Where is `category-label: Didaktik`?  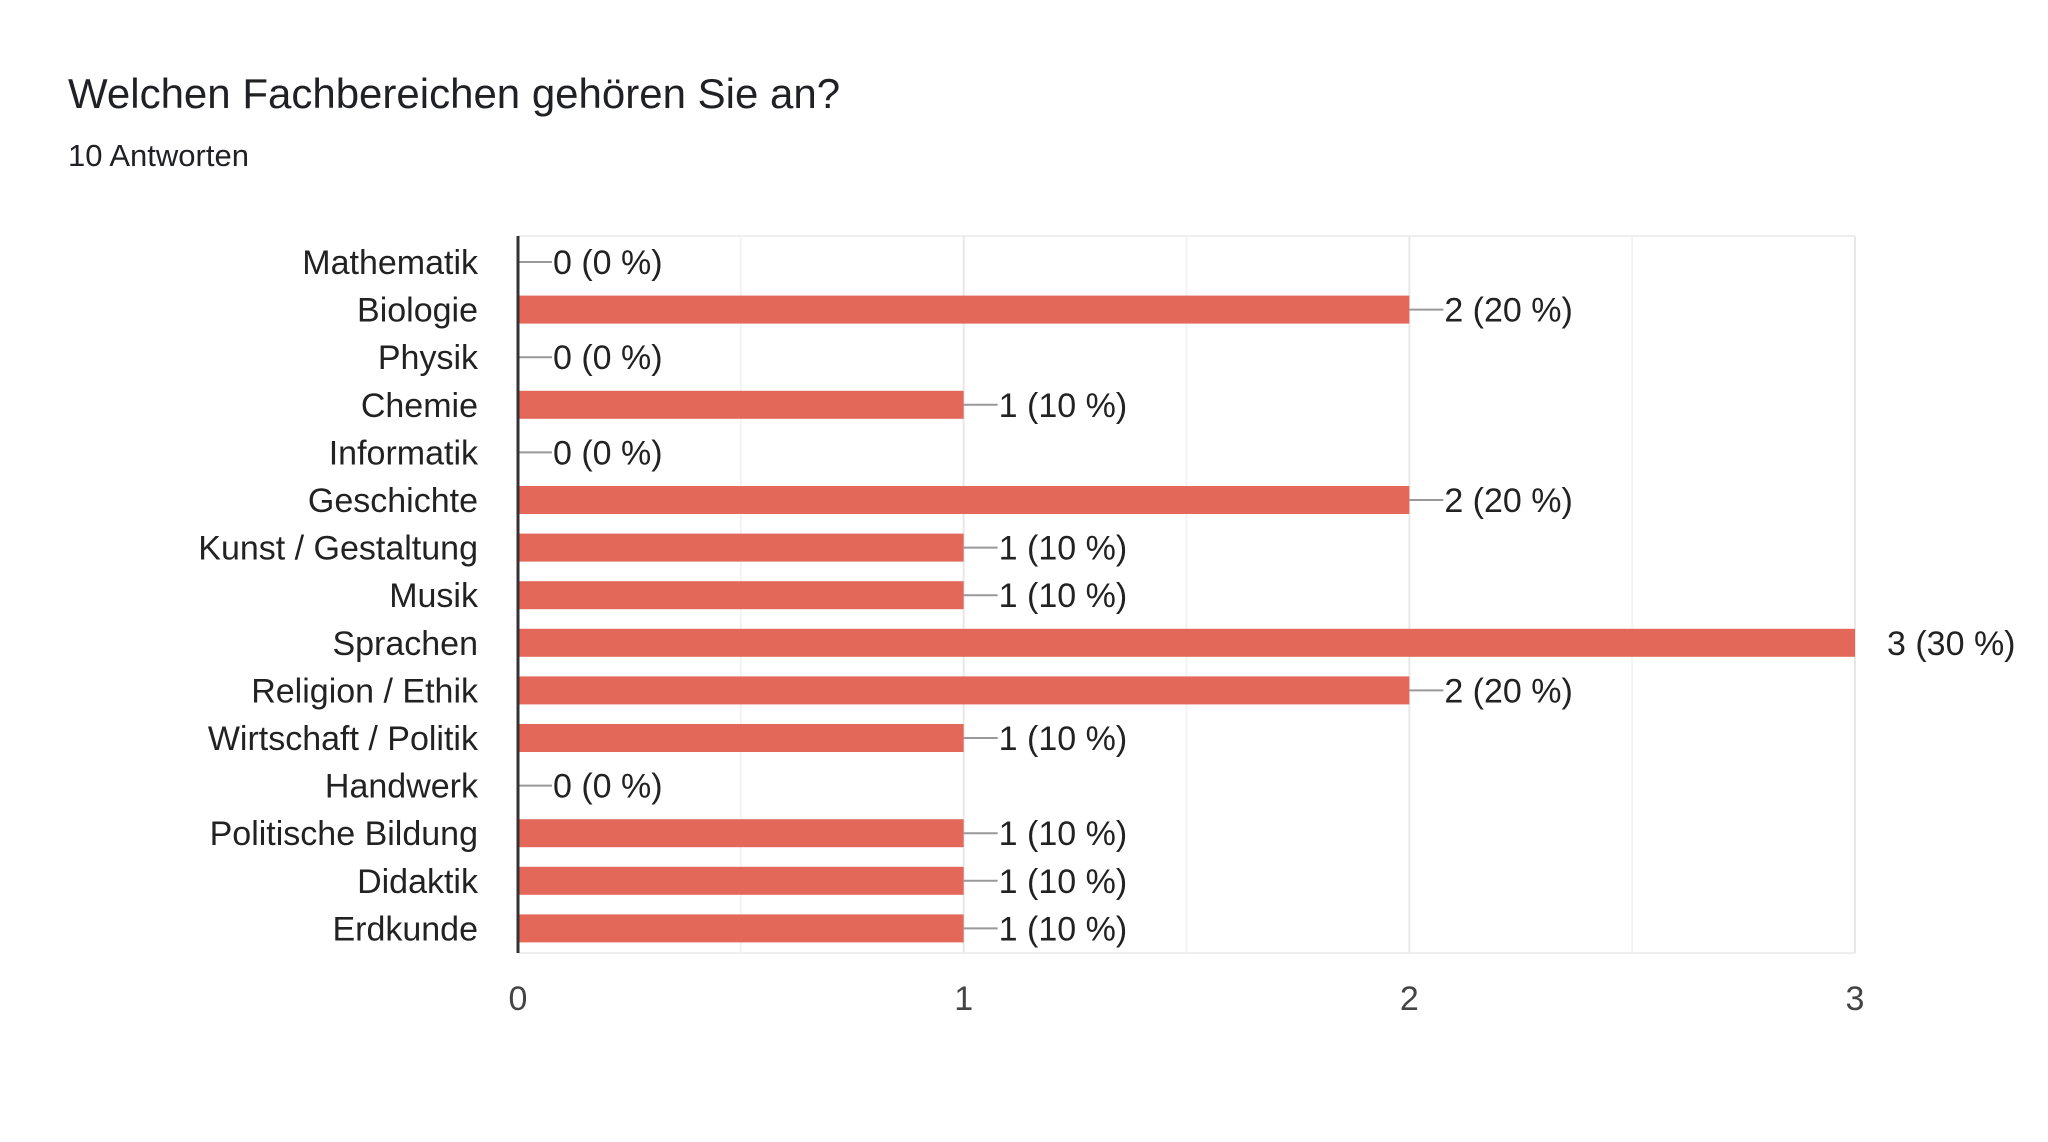 category-label: Didaktik is located at coordinates (418, 882).